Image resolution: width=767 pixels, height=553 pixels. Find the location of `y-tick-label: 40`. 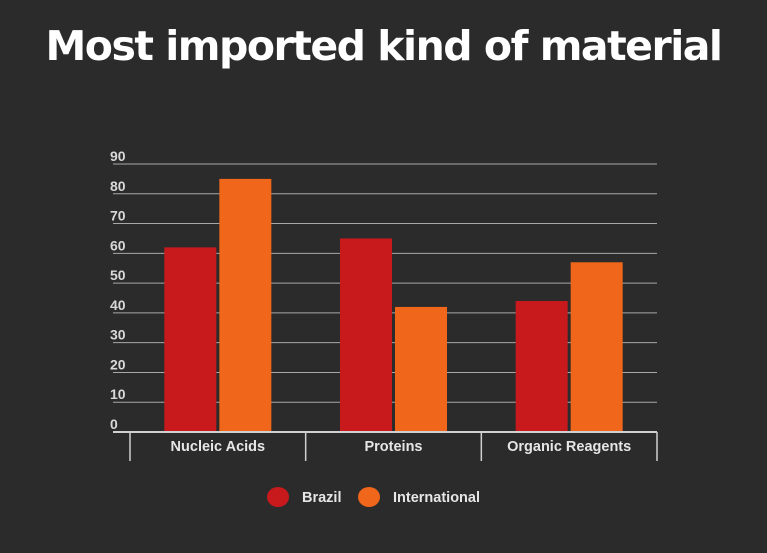

y-tick-label: 40 is located at coordinates (118, 305).